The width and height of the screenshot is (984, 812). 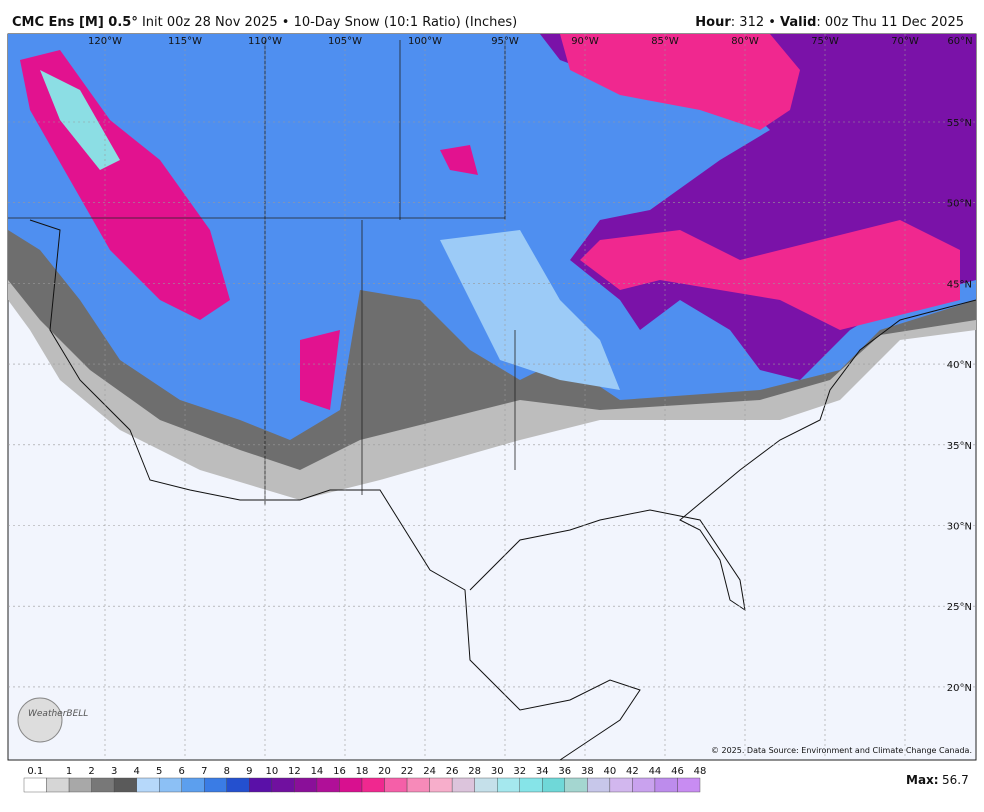 What do you see at coordinates (922, 780) in the screenshot?
I see `max-label: Max:` at bounding box center [922, 780].